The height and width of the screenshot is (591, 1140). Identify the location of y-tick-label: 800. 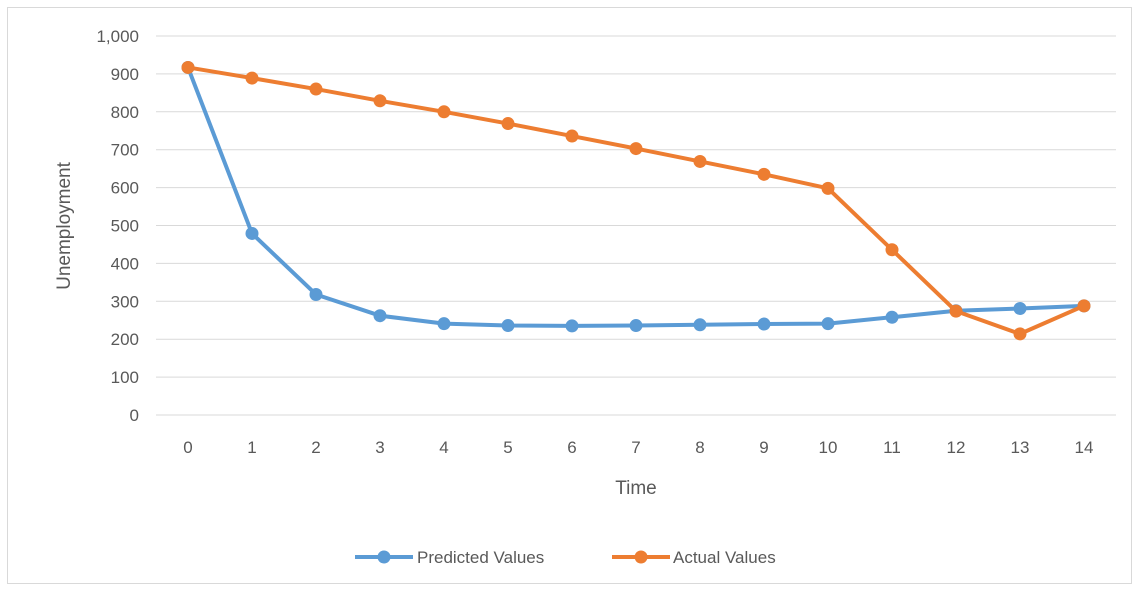
(125, 112).